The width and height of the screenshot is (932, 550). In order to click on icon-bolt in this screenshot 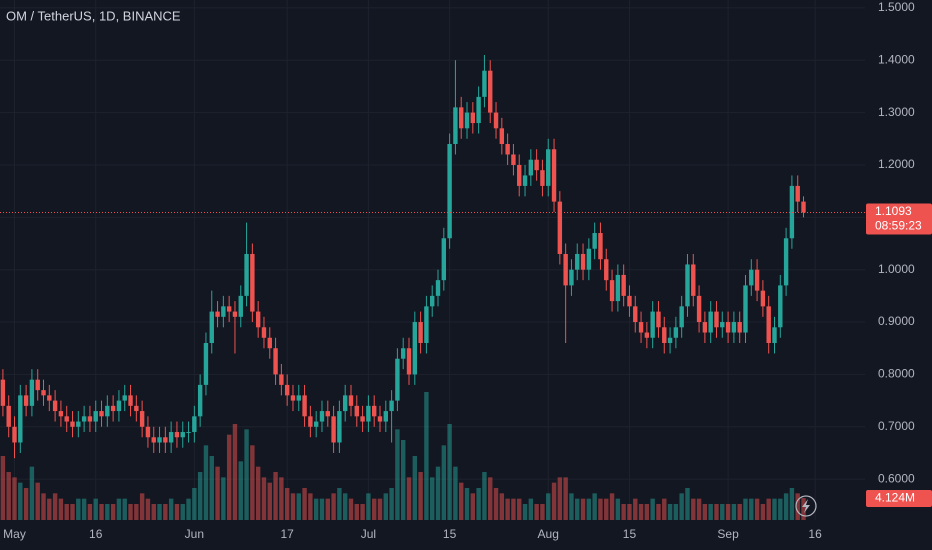, I will do `click(806, 506)`.